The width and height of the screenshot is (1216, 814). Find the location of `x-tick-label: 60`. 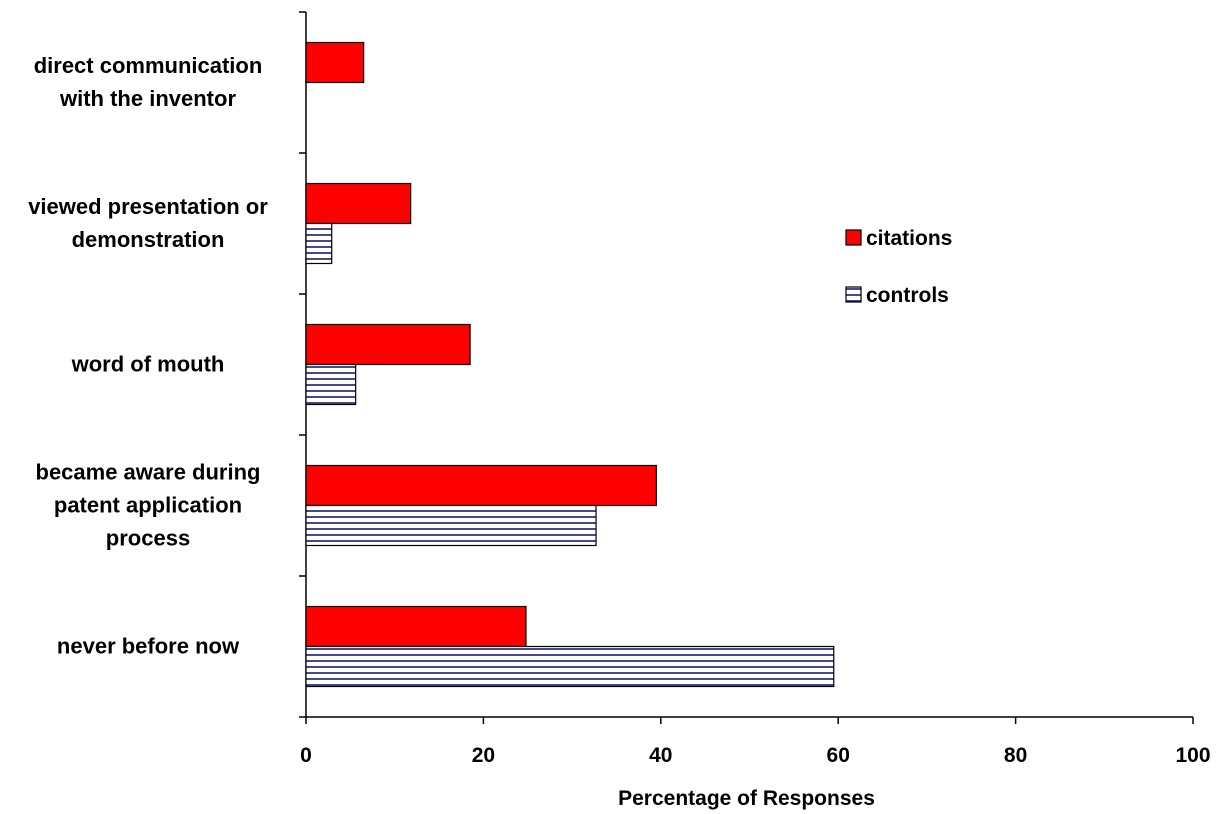

x-tick-label: 60 is located at coordinates (838, 755).